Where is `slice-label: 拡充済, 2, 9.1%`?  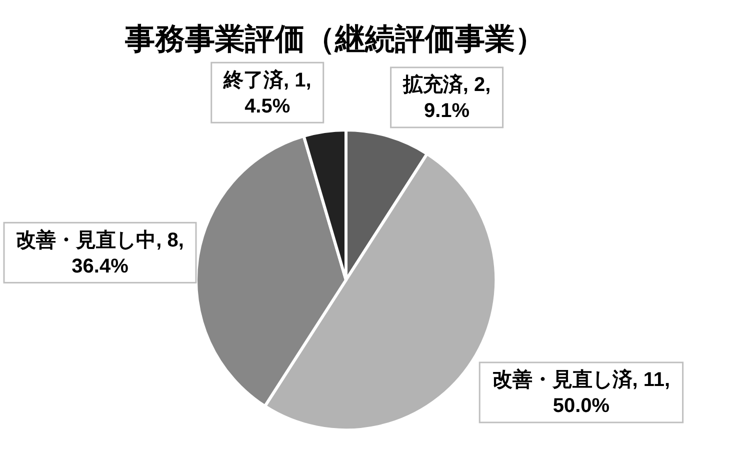
slice-label: 拡充済, 2, 9.1% is located at coordinates (446, 97).